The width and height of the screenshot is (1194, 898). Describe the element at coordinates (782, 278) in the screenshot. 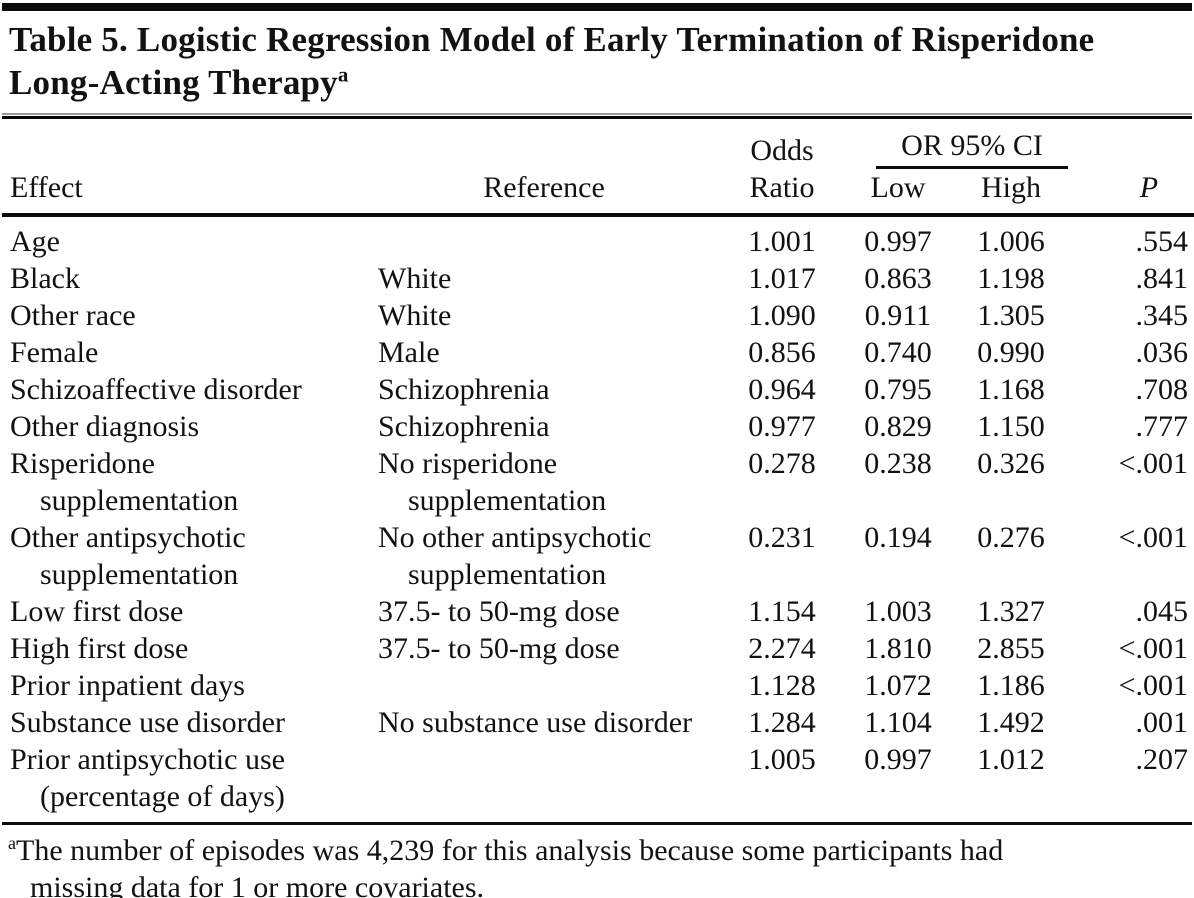

I see `odds-ratio-cell: 1.017` at that location.